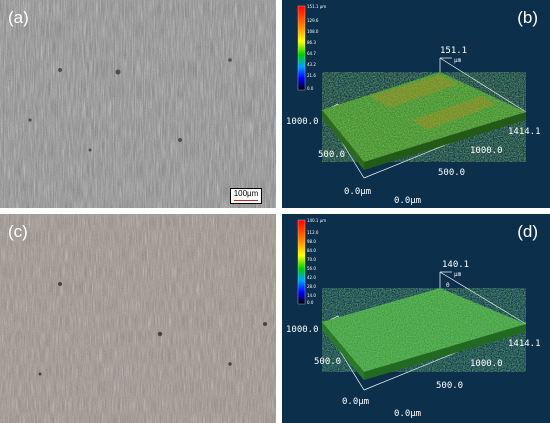 The width and height of the screenshot is (550, 423). Describe the element at coordinates (313, 20) in the screenshot. I see `legend-tick: 129.6` at that location.